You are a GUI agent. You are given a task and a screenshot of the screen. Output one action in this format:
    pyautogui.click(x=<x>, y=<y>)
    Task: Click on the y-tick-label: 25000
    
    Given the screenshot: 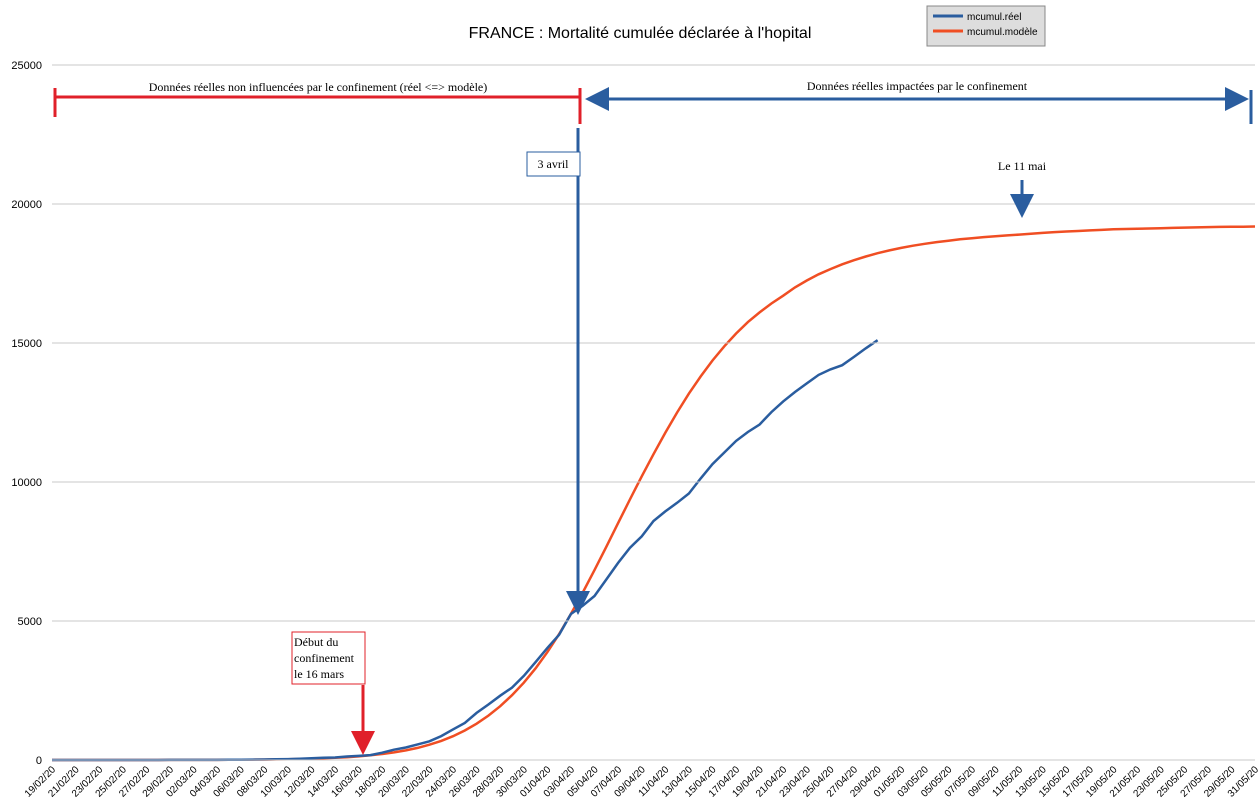 What is the action you would take?
    pyautogui.click(x=26, y=66)
    